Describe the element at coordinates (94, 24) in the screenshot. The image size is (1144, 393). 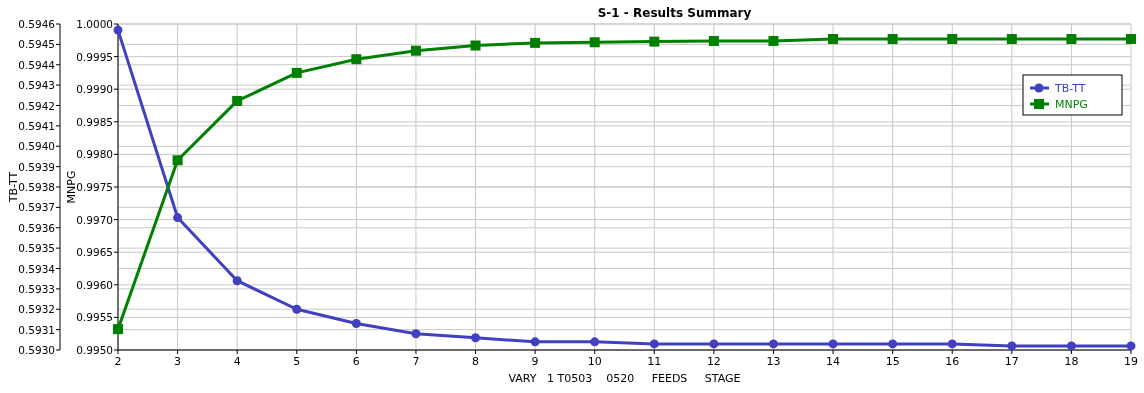
I see `y2-tick-label: 1.0000` at that location.